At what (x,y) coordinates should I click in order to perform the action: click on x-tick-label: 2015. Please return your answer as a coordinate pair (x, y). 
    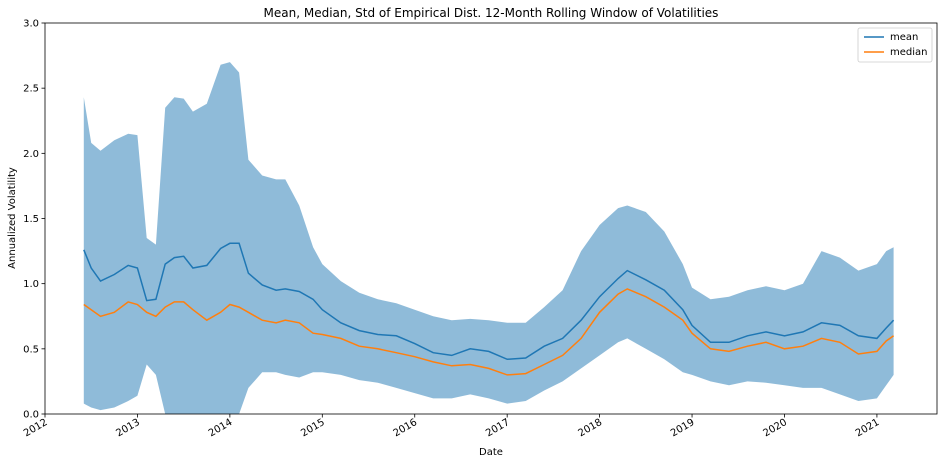
    Looking at the image, I should click on (313, 428).